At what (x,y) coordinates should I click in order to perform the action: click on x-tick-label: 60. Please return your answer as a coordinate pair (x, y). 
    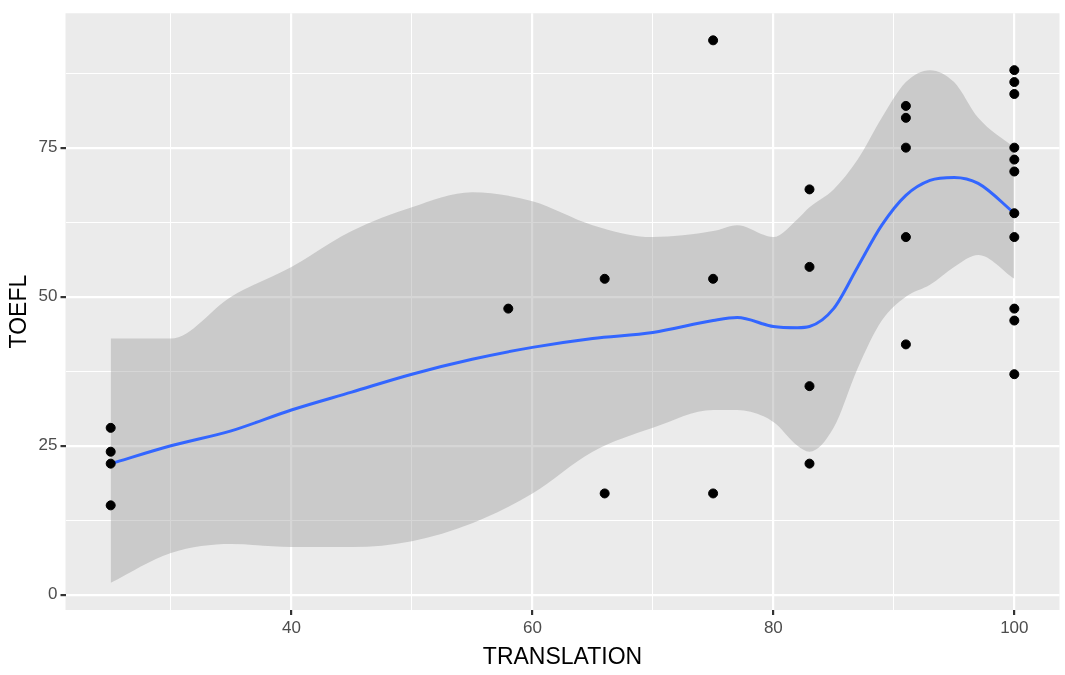
    Looking at the image, I should click on (532, 627).